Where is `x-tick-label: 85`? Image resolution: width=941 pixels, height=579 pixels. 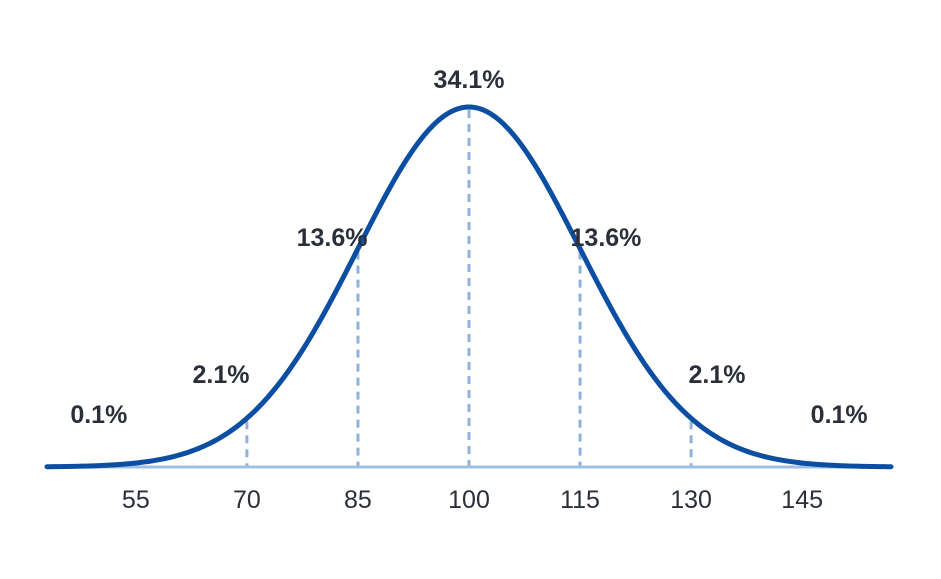 x-tick-label: 85 is located at coordinates (358, 500).